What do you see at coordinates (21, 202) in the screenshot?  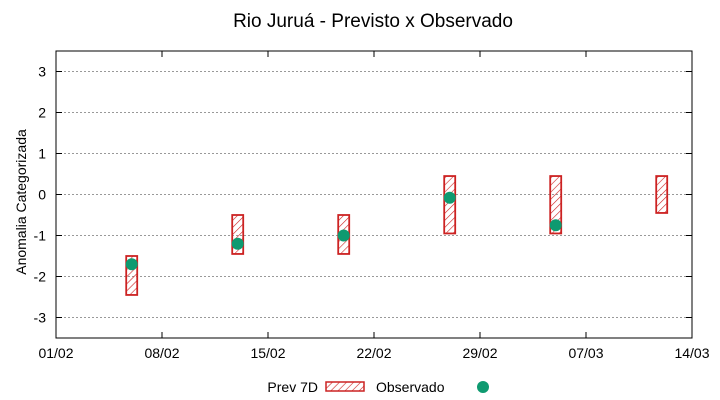 I see `y-axis-title: Anomalia Categorizada` at bounding box center [21, 202].